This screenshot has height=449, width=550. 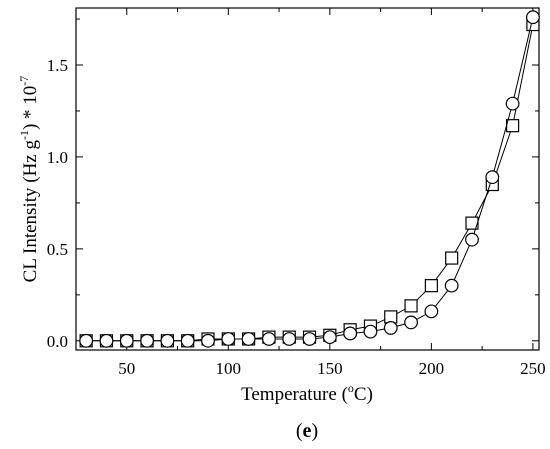 I want to click on x-tick-label: 200, so click(x=432, y=368).